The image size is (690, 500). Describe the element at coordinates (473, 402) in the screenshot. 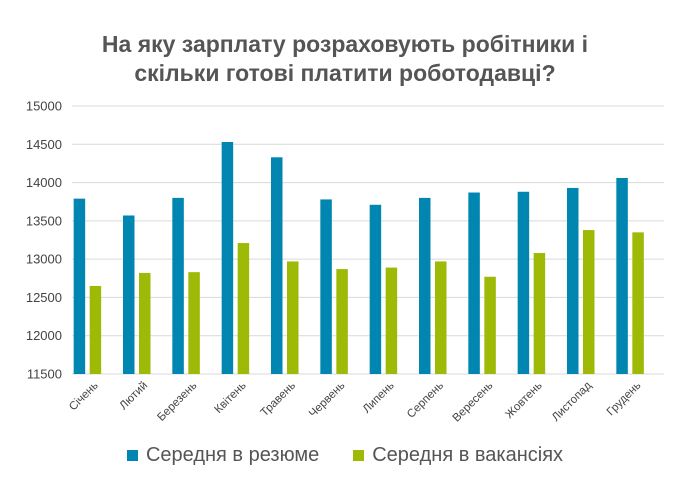

I see `x-tick-label: Вересень` at that location.